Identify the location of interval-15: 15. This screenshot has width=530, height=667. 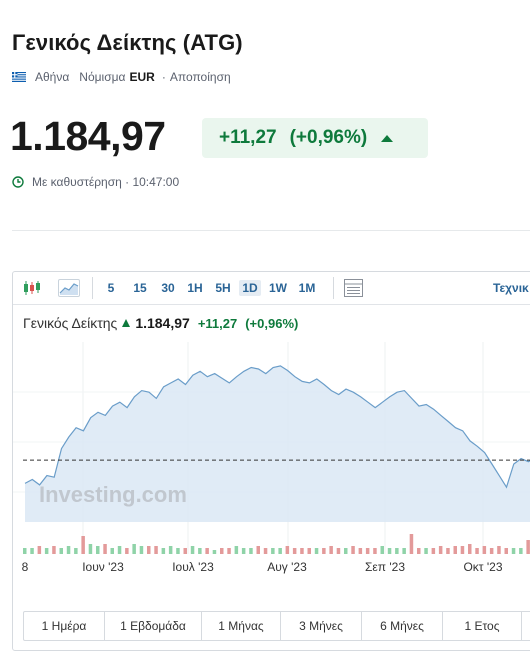
(140, 288).